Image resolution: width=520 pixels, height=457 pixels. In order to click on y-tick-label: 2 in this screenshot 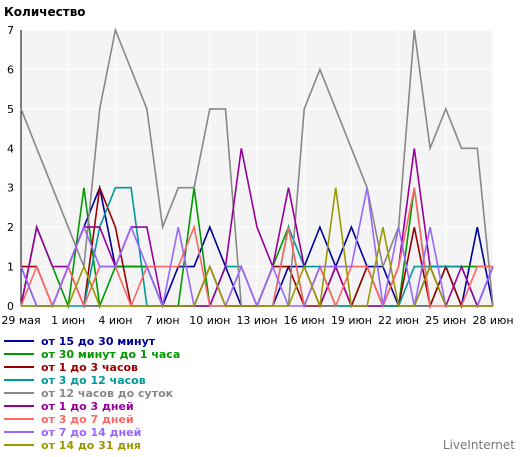, I will do `click(10, 227)`.